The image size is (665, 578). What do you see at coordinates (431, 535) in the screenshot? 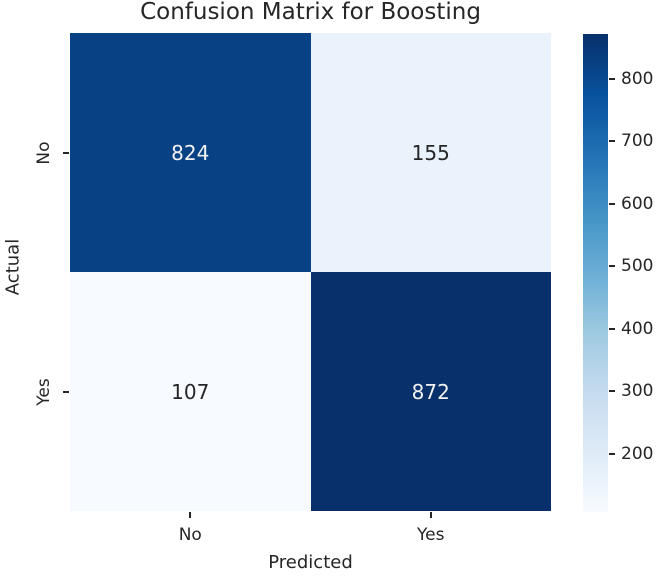
I see `x-tick-label-Yes: Yes` at bounding box center [431, 535].